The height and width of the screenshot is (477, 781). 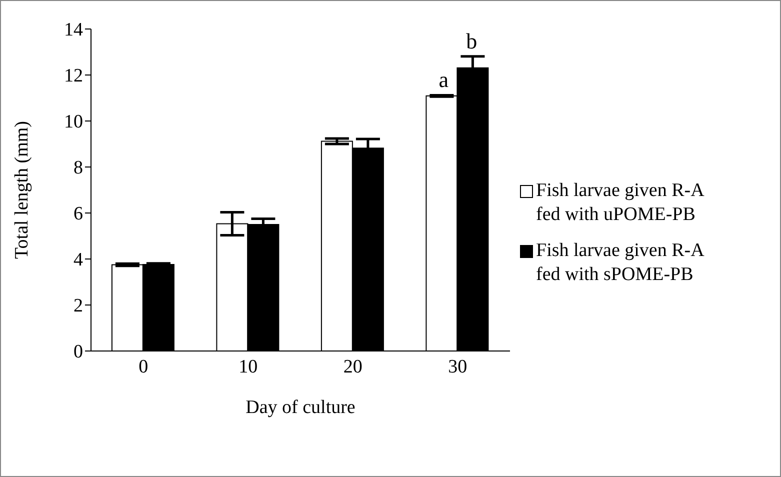 What do you see at coordinates (620, 202) in the screenshot?
I see `legend-label: Fish larvae given R-A fed with uPOME-PB` at bounding box center [620, 202].